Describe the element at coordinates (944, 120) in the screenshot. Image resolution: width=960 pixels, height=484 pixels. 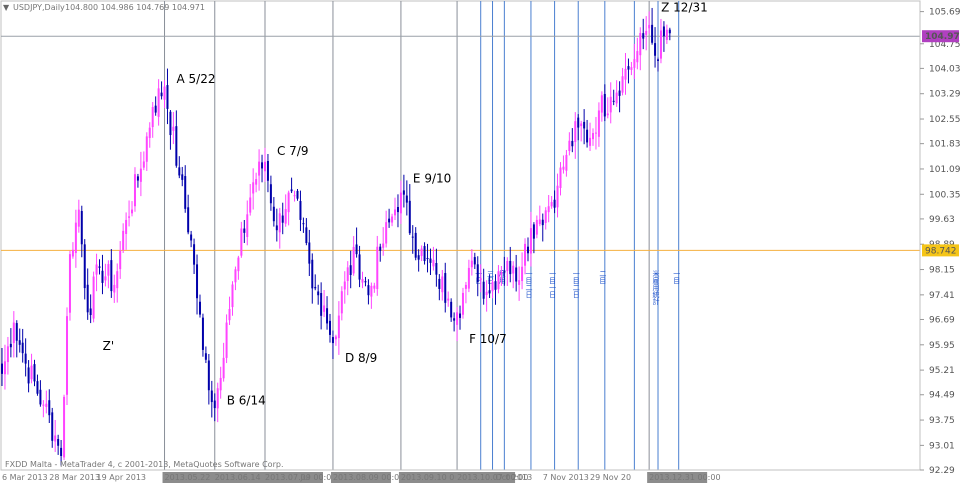
I see `y-tick-label: 102.55` at that location.